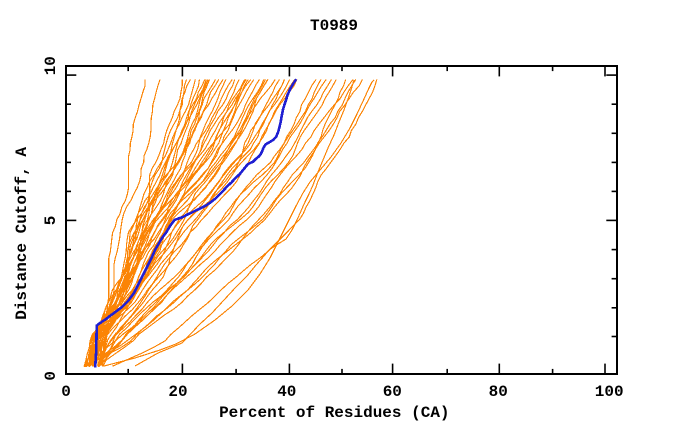  I want to click on svg-text: 60, so click(392, 392).